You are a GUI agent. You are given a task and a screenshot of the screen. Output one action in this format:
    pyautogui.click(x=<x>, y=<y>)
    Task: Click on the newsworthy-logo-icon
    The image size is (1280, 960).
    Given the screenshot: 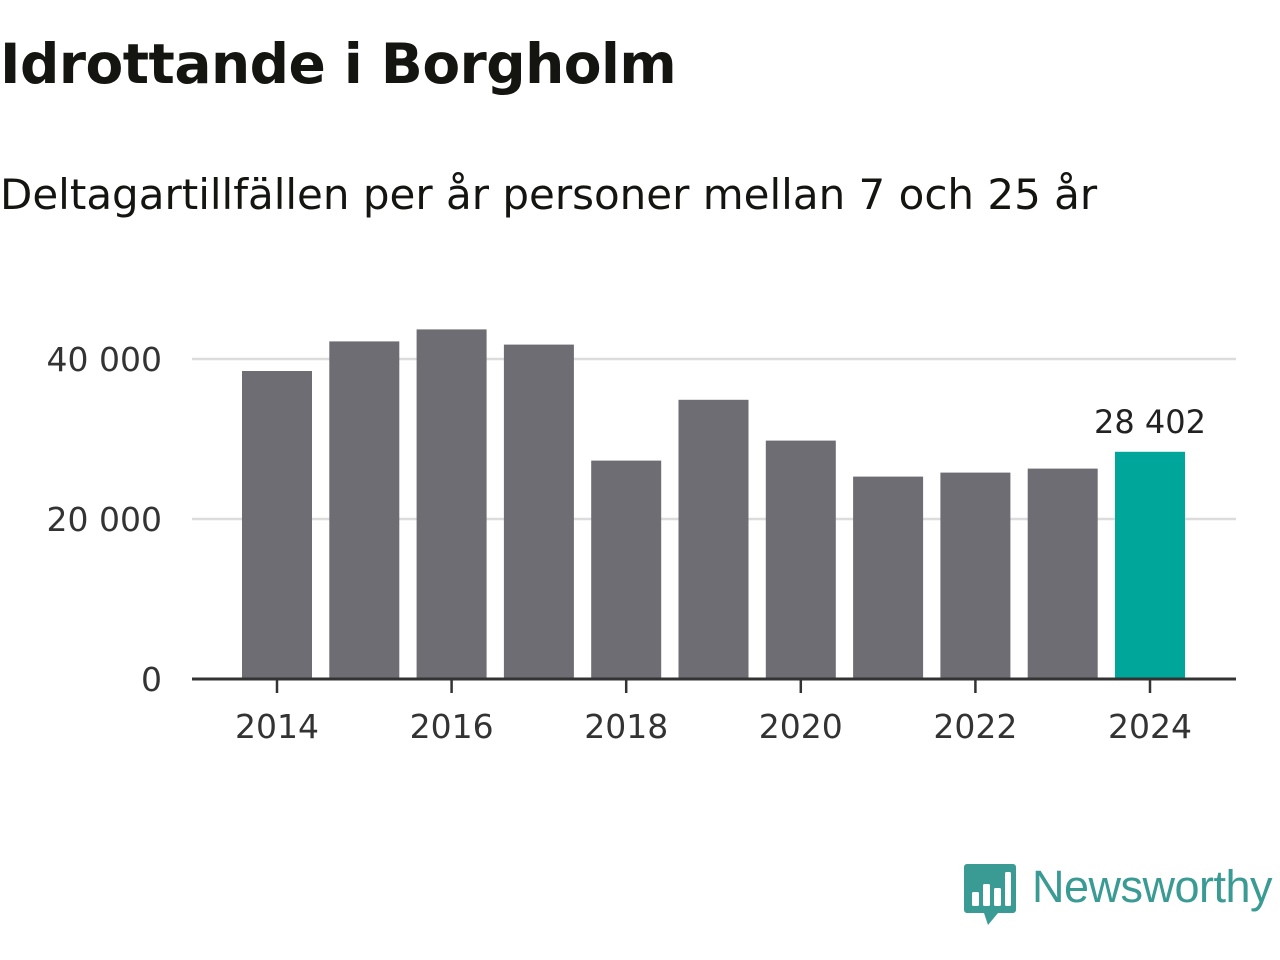 What is the action you would take?
    pyautogui.click(x=990, y=894)
    